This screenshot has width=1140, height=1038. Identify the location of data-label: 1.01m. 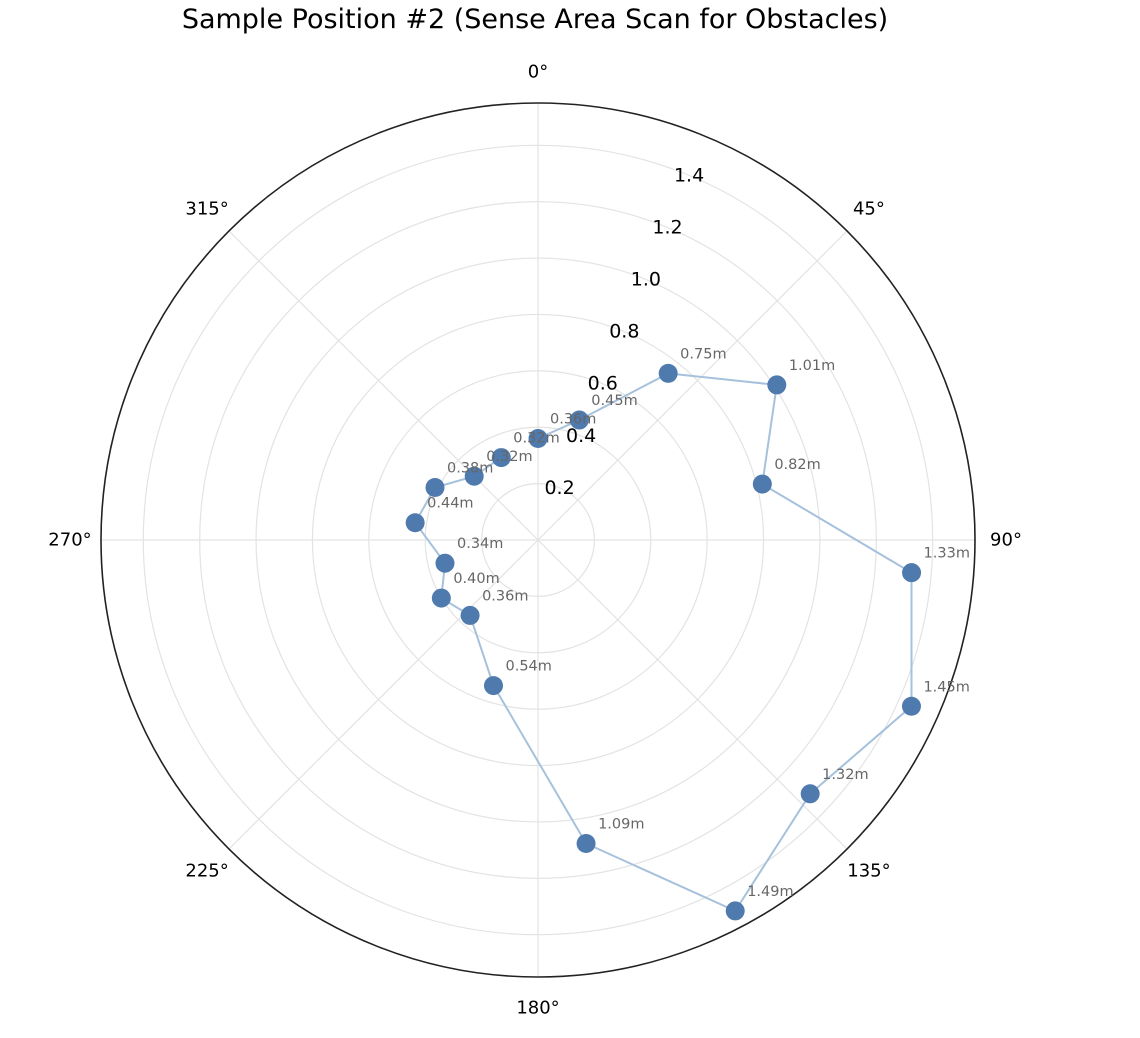
(812, 366).